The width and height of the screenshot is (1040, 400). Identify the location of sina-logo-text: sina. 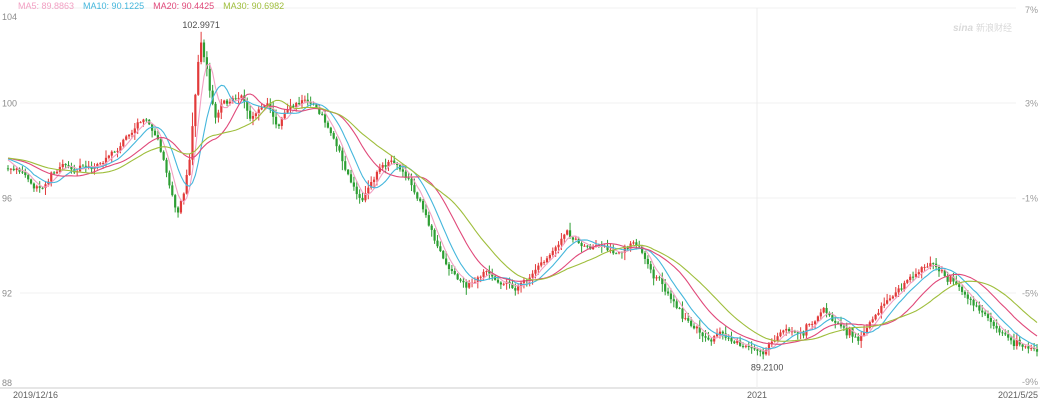
(963, 28).